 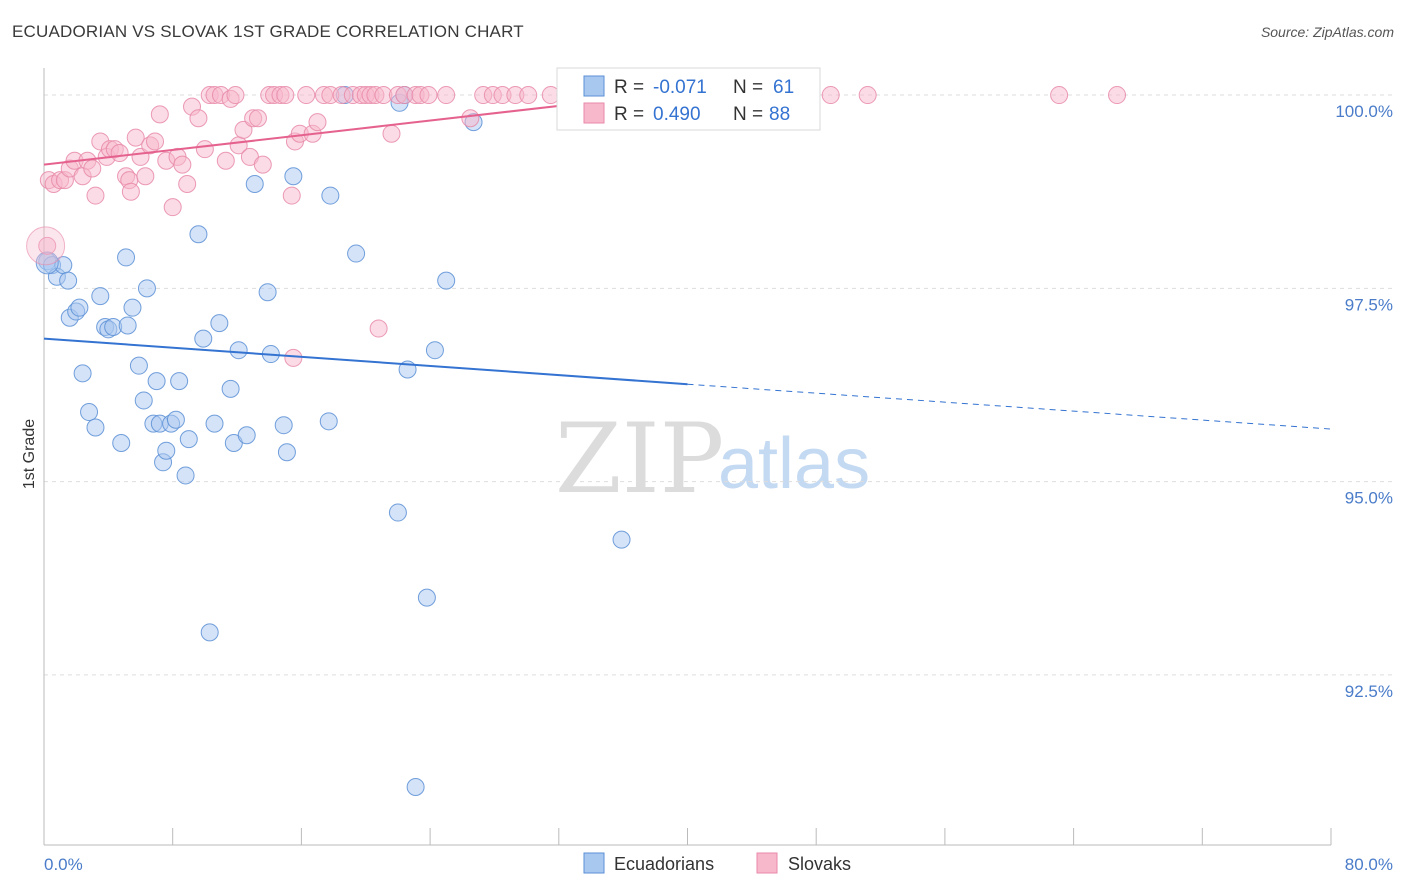 What do you see at coordinates (794, 464) in the screenshot?
I see `watermark-atlas: atlas` at bounding box center [794, 464].